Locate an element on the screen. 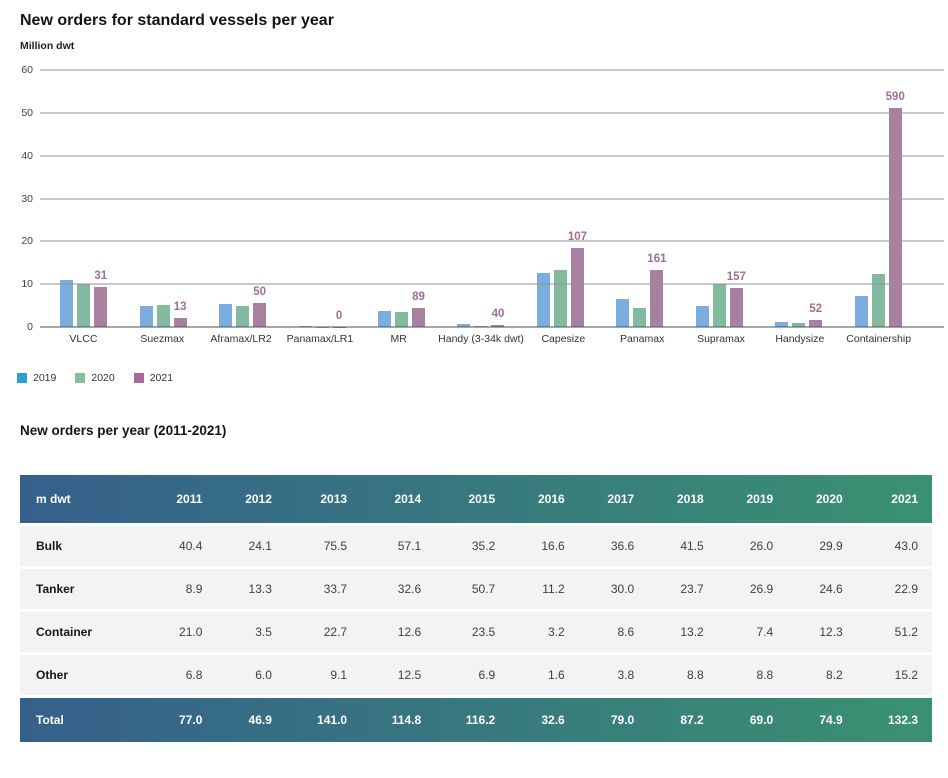 This screenshot has height=778, width=948. cell-value: 1.6 is located at coordinates (544, 675).